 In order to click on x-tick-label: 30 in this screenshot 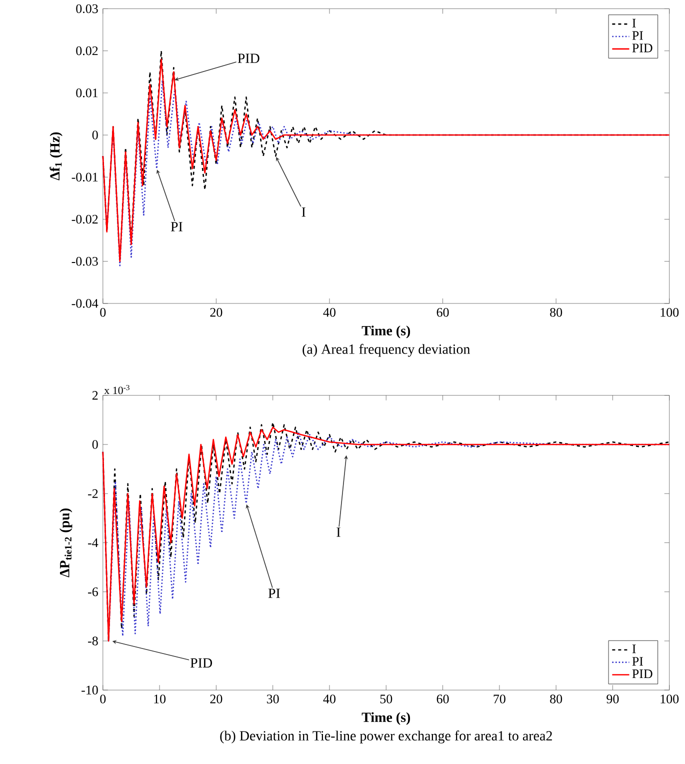, I will do `click(272, 699)`.